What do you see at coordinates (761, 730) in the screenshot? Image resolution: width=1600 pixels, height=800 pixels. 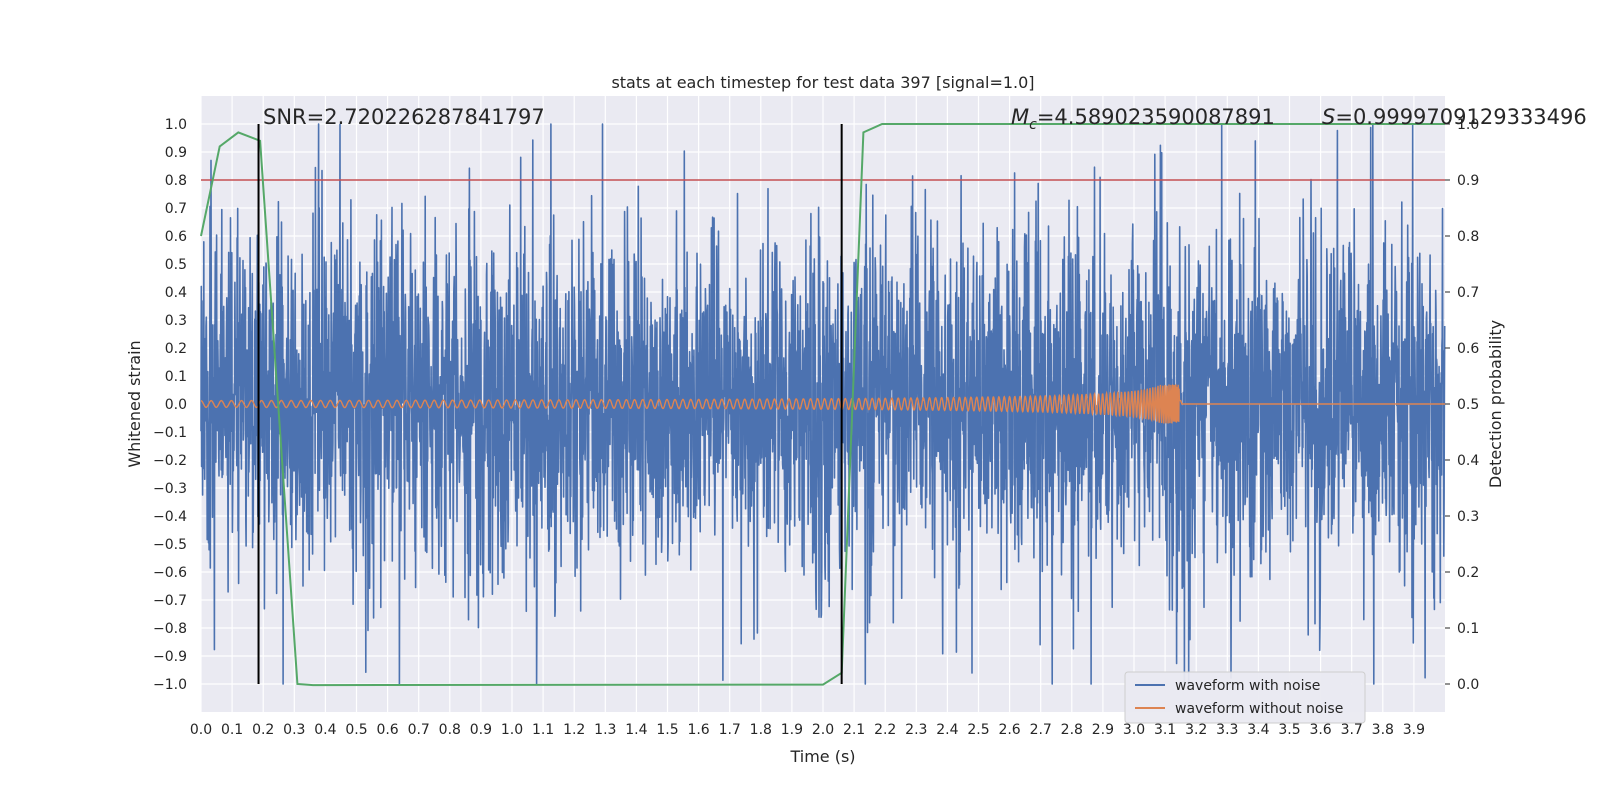 I see `x-tick-label: 1.8` at bounding box center [761, 730].